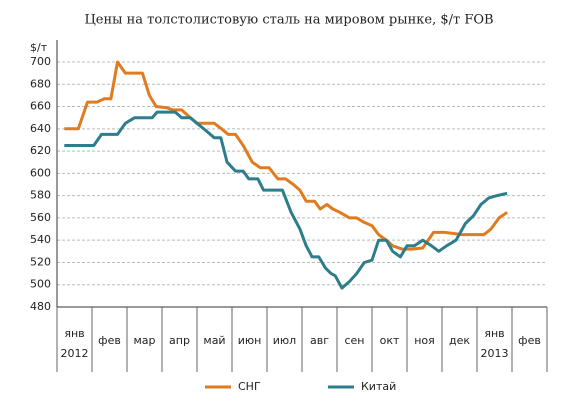  I want to click on y-axis-label: $/т, so click(39, 47).